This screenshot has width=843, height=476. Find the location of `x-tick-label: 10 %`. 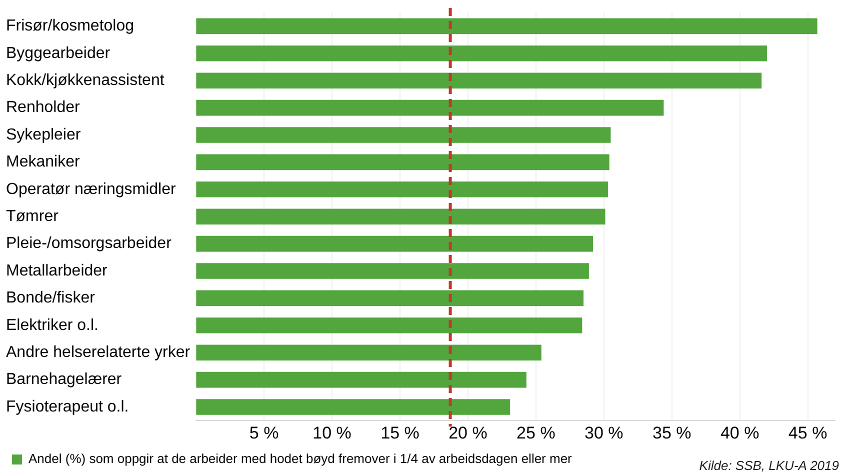

x-tick-label: 10 % is located at coordinates (332, 432).